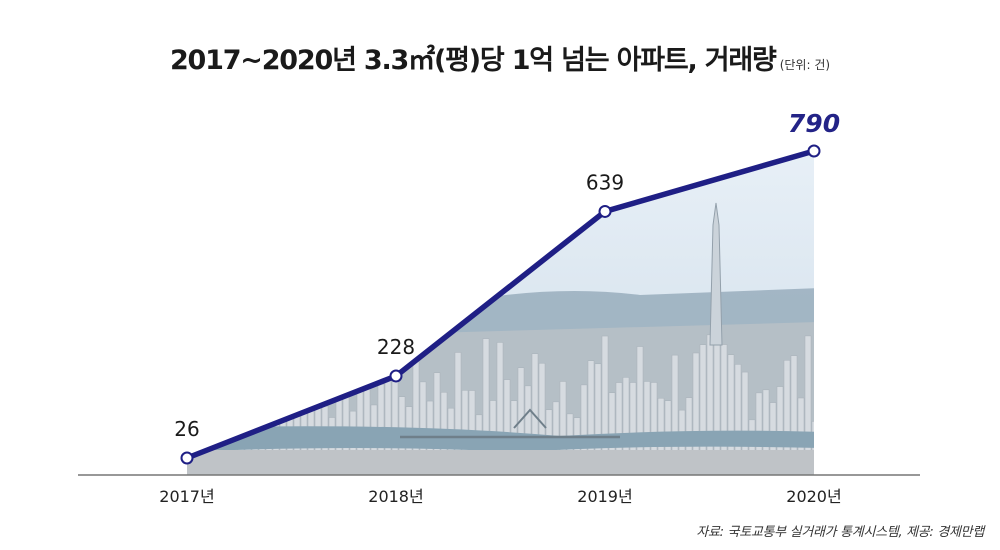  I want to click on data-label: 228, so click(396, 347).